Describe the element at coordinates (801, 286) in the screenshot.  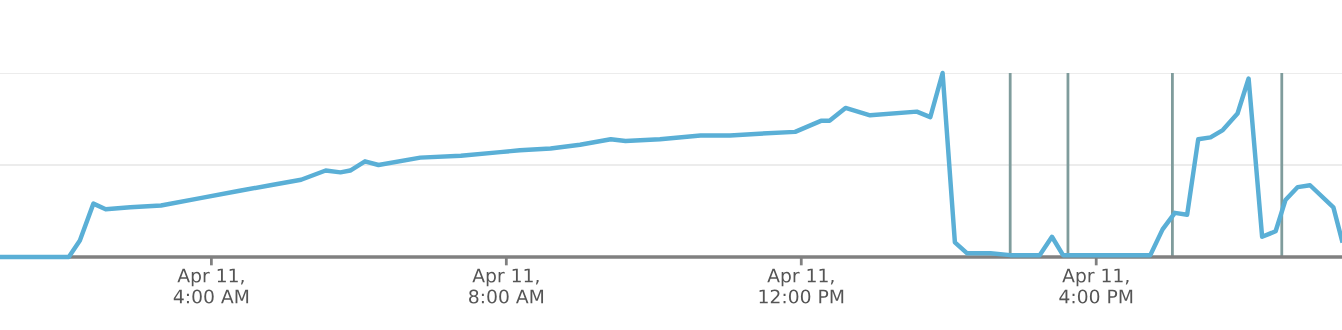
I see `x-tick-label: Apr 11, 12:00 PM` at that location.